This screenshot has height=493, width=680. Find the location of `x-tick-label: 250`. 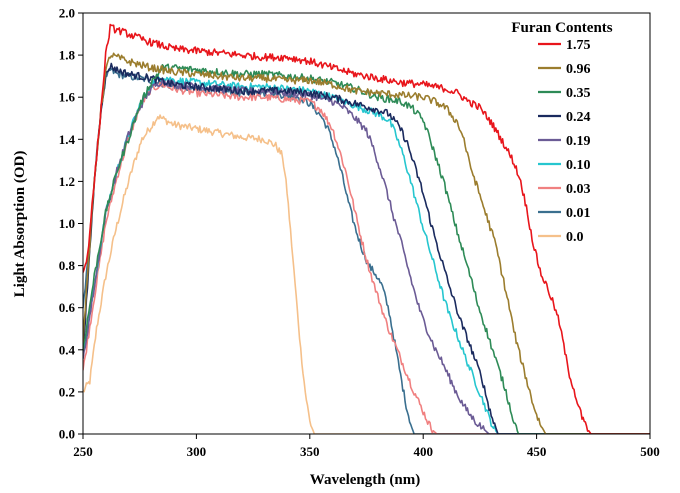

x-tick-label: 250 is located at coordinates (83, 451).